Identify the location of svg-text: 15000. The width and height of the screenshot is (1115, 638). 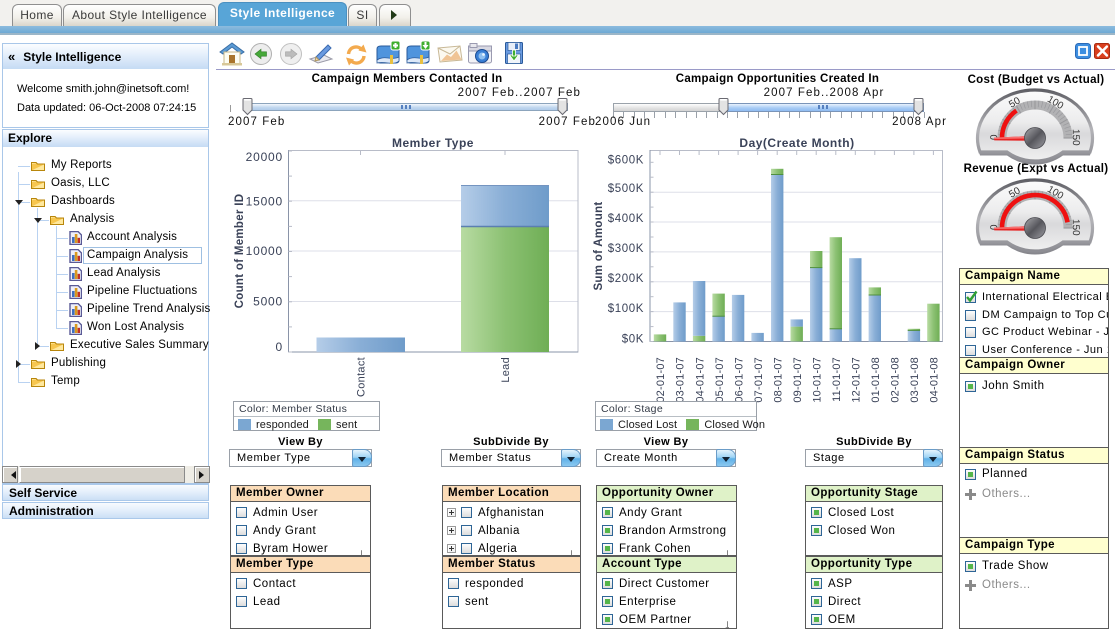
(264, 202).